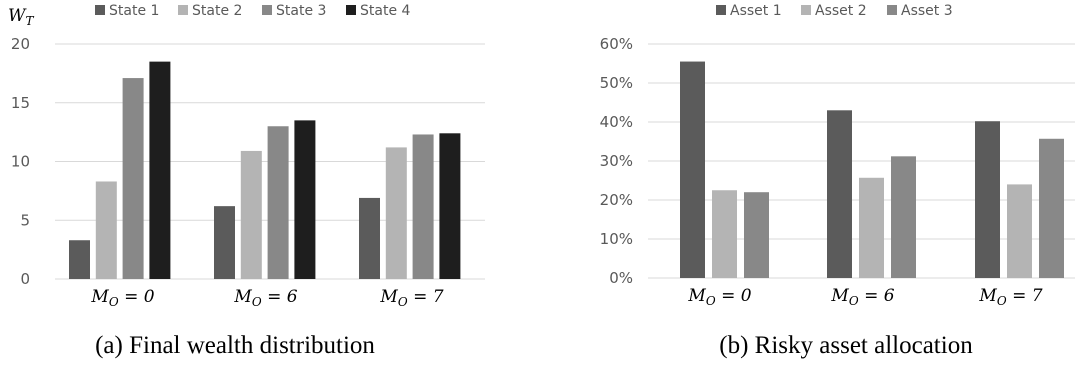 The width and height of the screenshot is (1087, 365). What do you see at coordinates (621, 278) in the screenshot?
I see `y-tick-label: 0%` at bounding box center [621, 278].